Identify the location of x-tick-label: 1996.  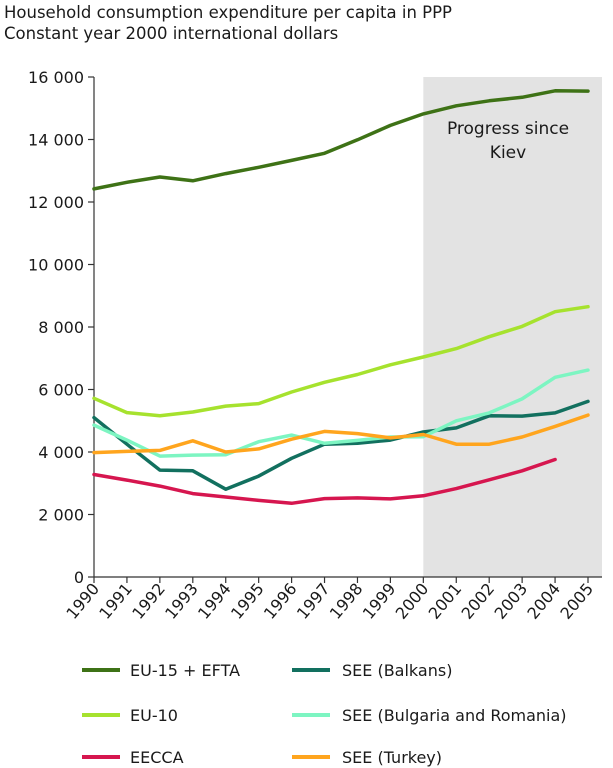
(280, 600).